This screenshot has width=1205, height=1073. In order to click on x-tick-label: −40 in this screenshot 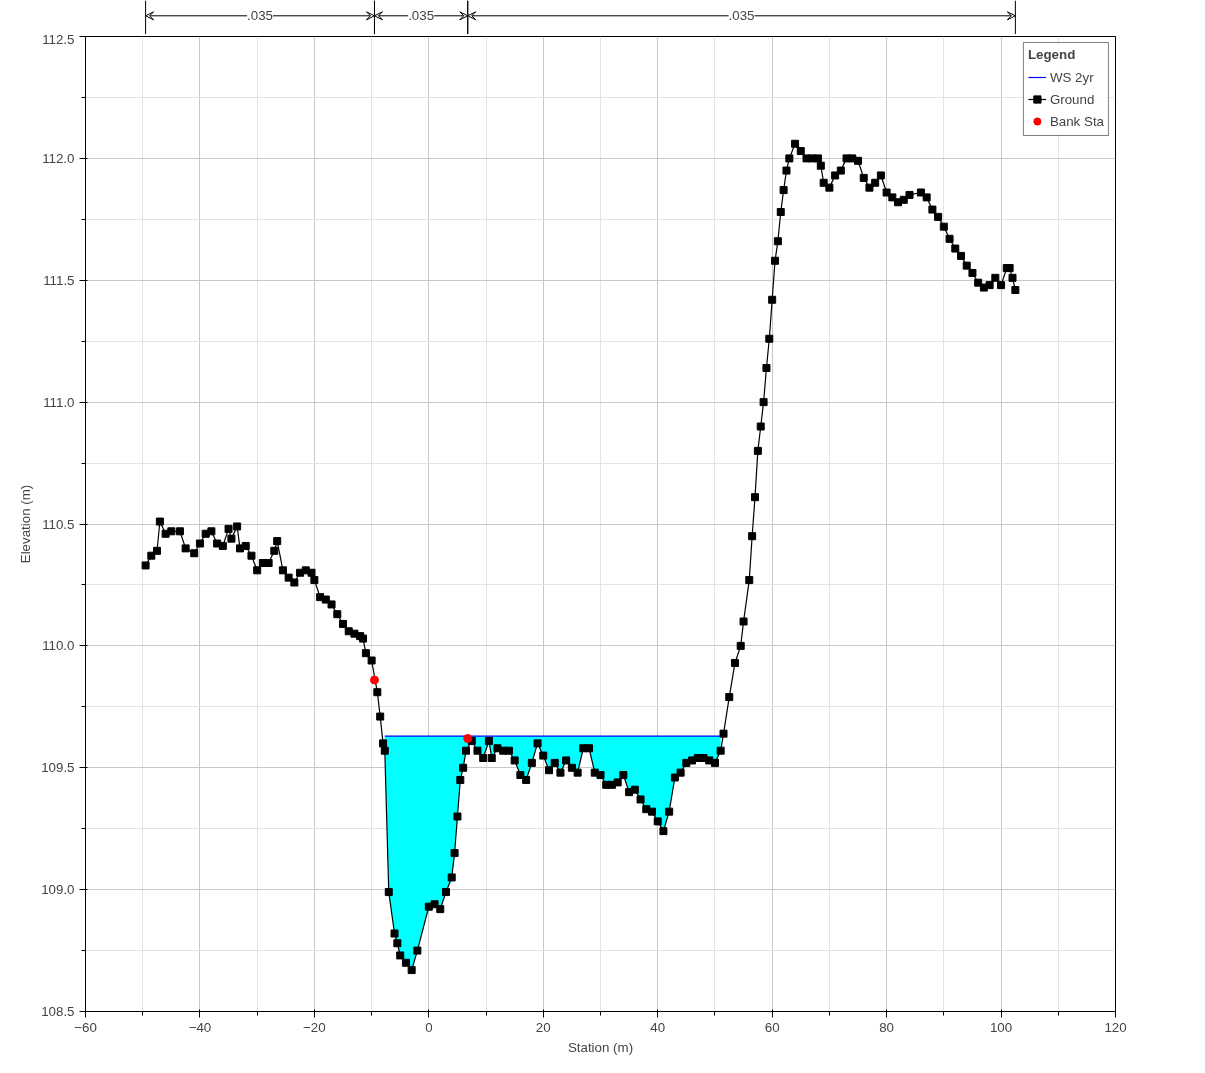, I will do `click(200, 1027)`.